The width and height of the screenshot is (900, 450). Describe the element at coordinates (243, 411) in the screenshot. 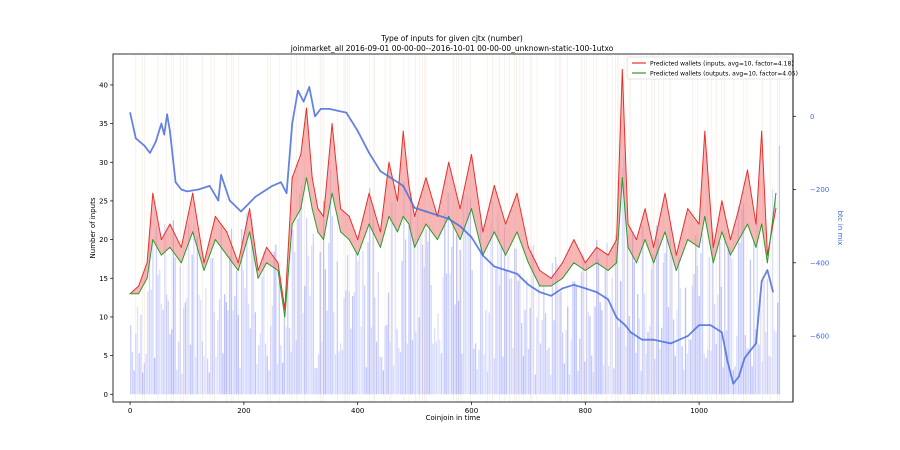

I see `x-tick-label: 200` at that location.